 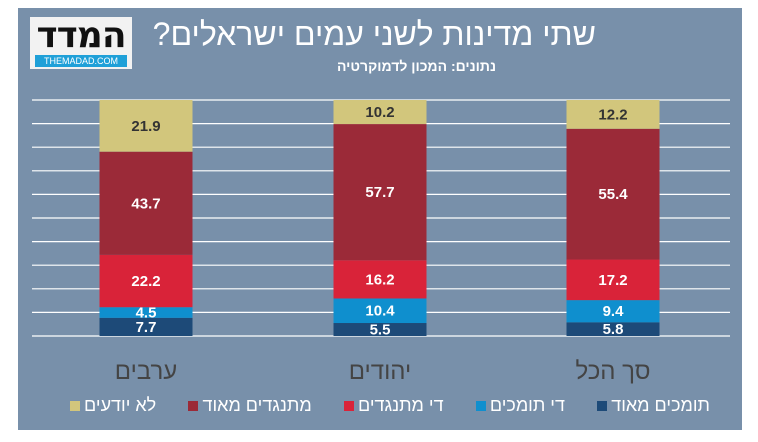 I want to click on legend-label: מתנגדים מאוד, so click(x=257, y=405).